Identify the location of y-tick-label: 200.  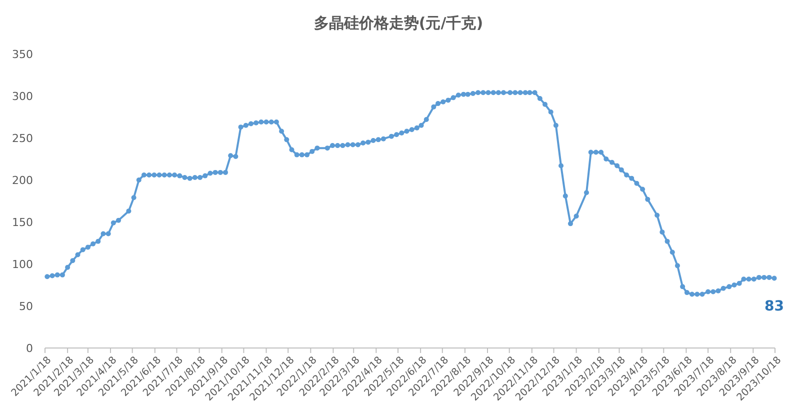
(22, 180).